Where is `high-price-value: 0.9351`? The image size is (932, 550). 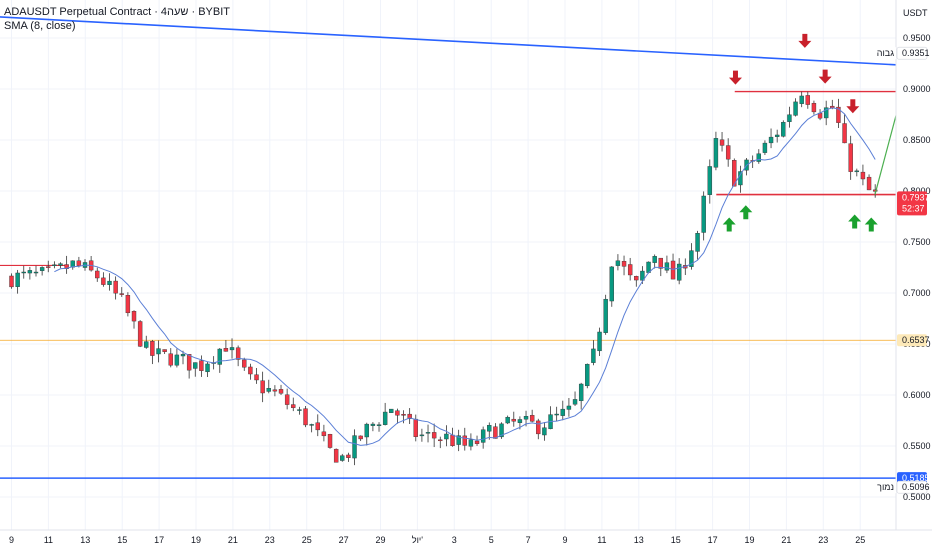
high-price-value: 0.9351 is located at coordinates (916, 53).